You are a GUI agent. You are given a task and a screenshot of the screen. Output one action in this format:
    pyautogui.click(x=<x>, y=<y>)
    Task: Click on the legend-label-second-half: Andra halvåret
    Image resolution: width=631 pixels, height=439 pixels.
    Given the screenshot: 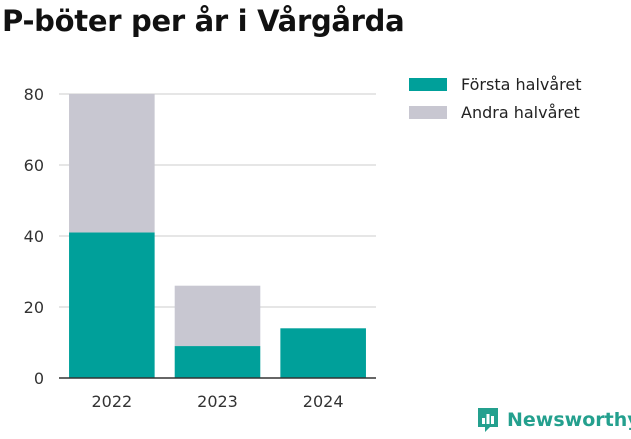 What is the action you would take?
    pyautogui.click(x=520, y=112)
    